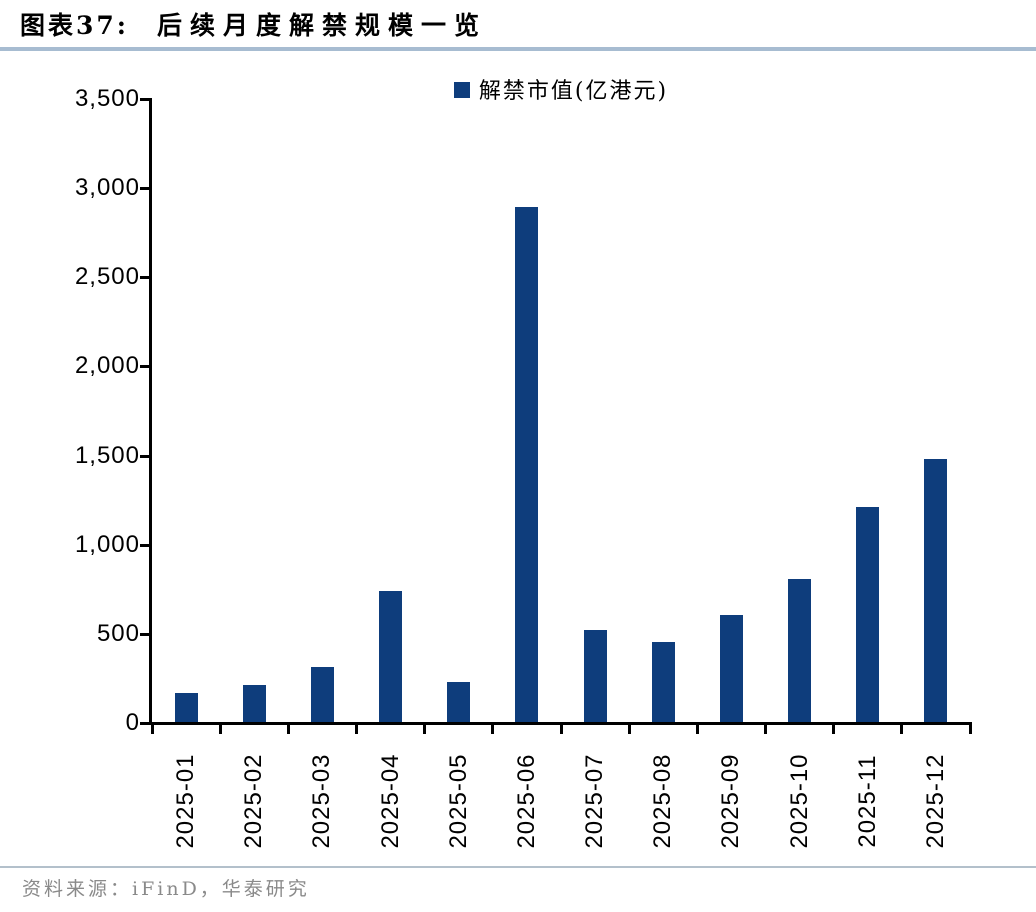 Image resolution: width=1036 pixels, height=912 pixels. Describe the element at coordinates (867, 801) in the screenshot. I see `x-axis-label-2025-11: 2025-11` at that location.